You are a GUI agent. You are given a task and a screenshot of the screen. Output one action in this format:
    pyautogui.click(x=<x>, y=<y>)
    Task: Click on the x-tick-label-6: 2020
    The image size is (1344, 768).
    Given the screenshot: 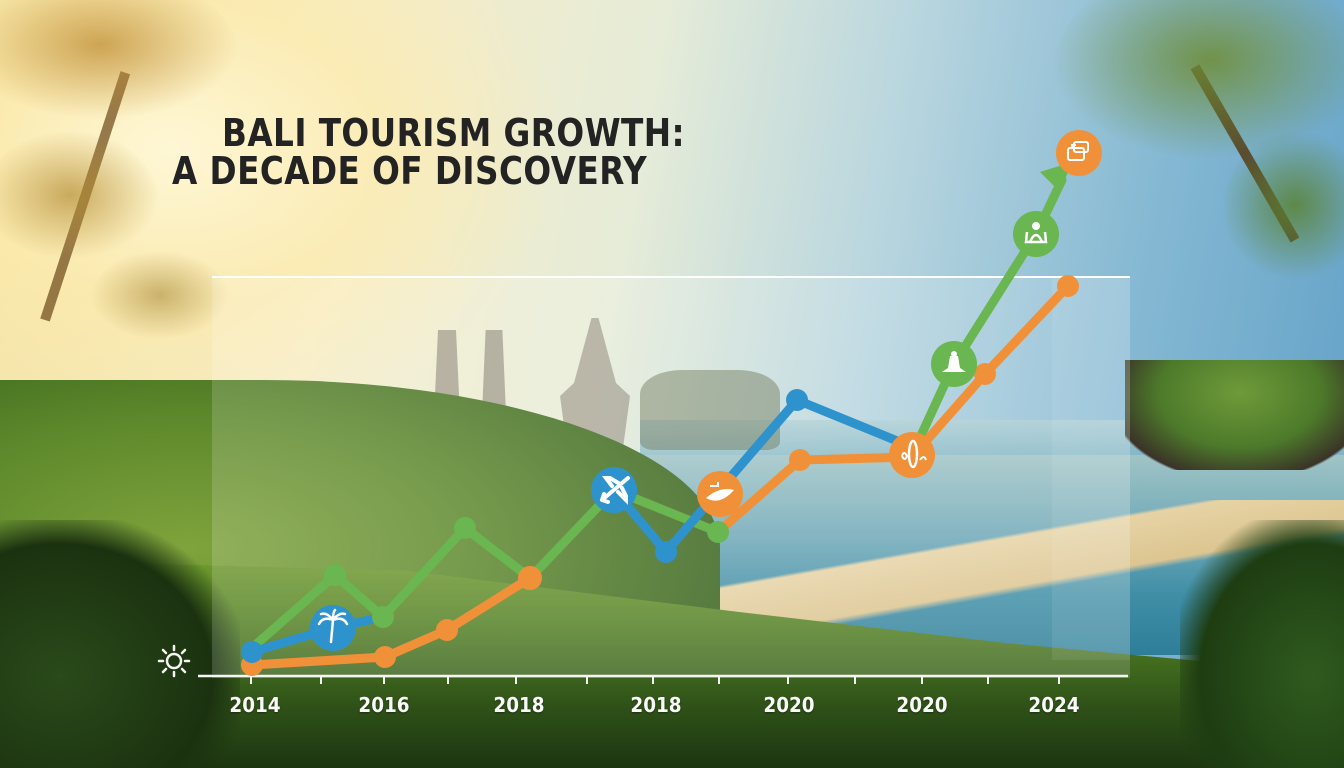 What is the action you would take?
    pyautogui.click(x=922, y=705)
    